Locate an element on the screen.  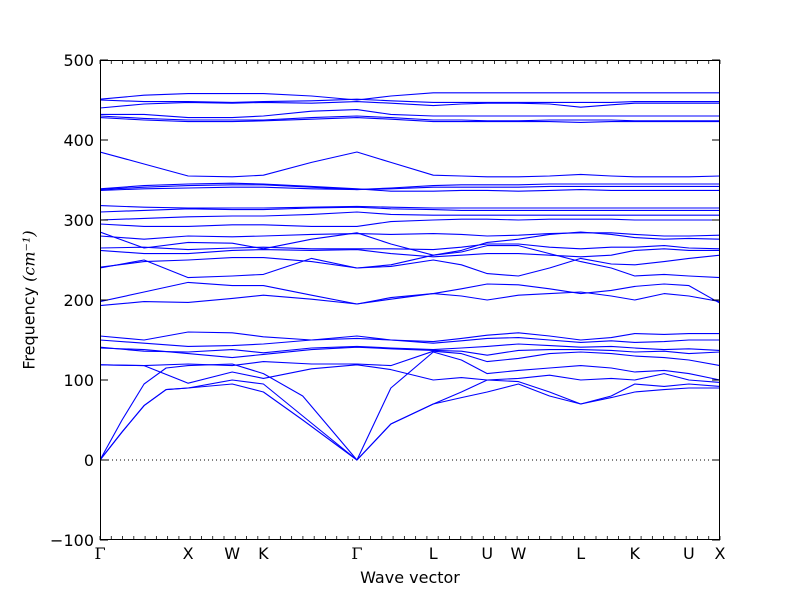
y-axis-label-wrap: Frequency (cm⁻¹) is located at coordinates (29, 300).